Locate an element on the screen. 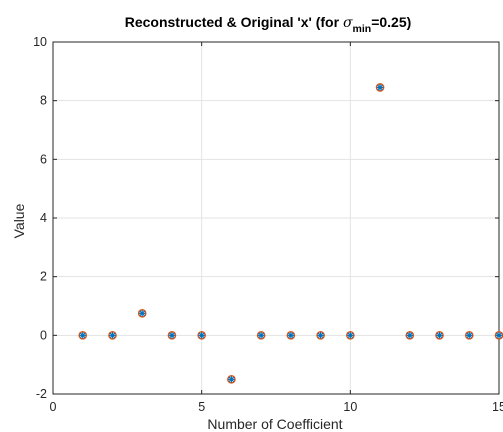  y-tick-label: -2 is located at coordinates (41, 394).